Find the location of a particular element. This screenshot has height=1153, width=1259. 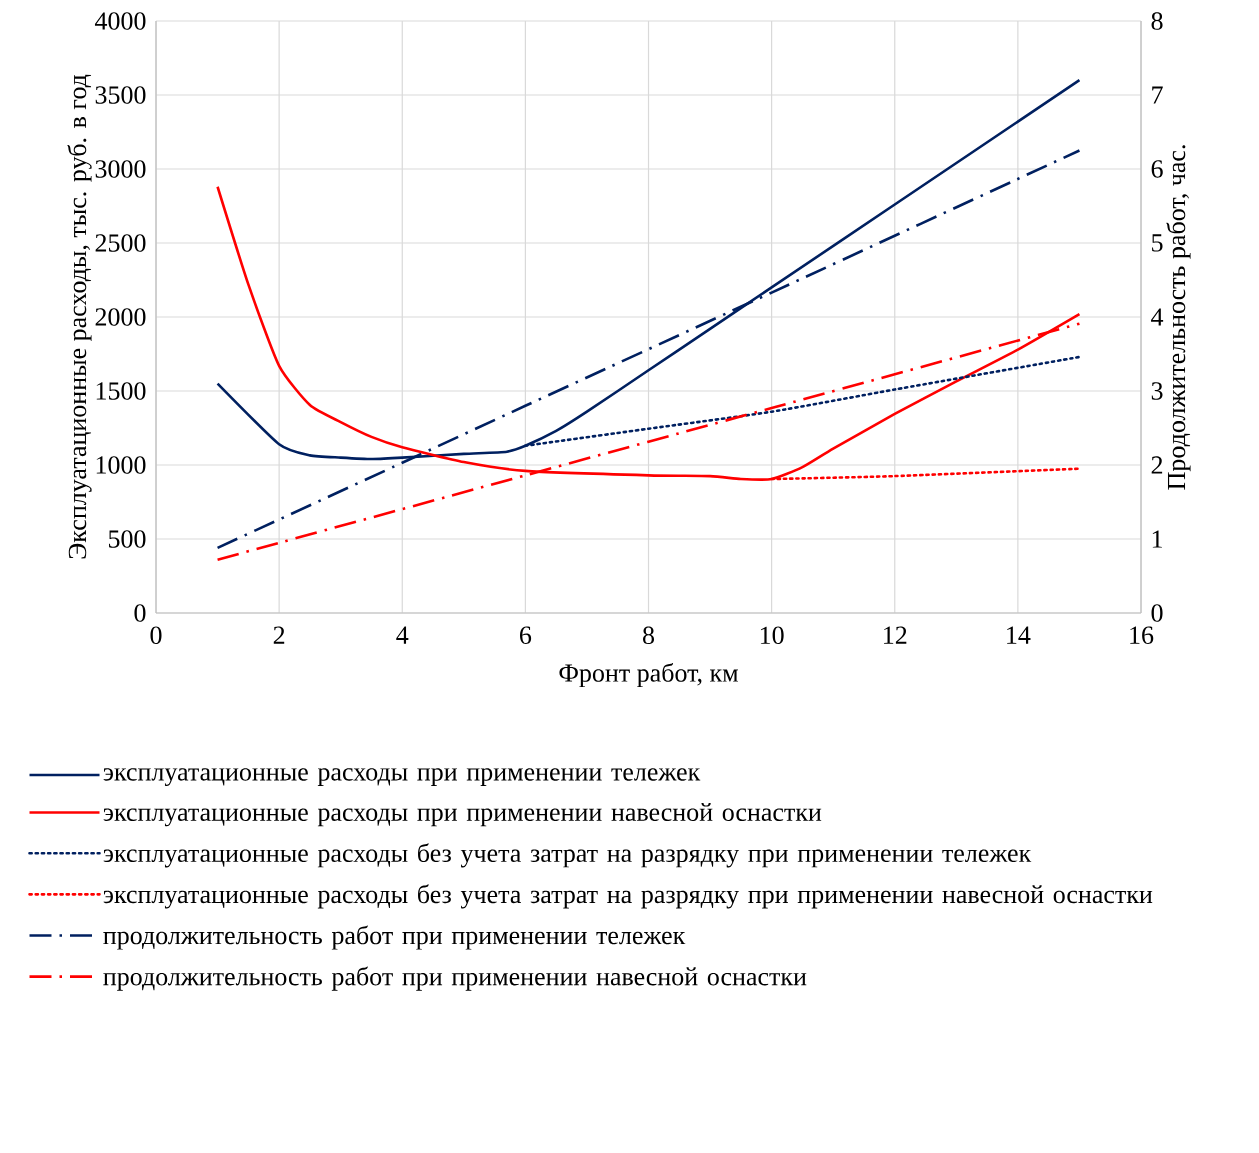

y2-tick-label: 7 is located at coordinates (1157, 95).